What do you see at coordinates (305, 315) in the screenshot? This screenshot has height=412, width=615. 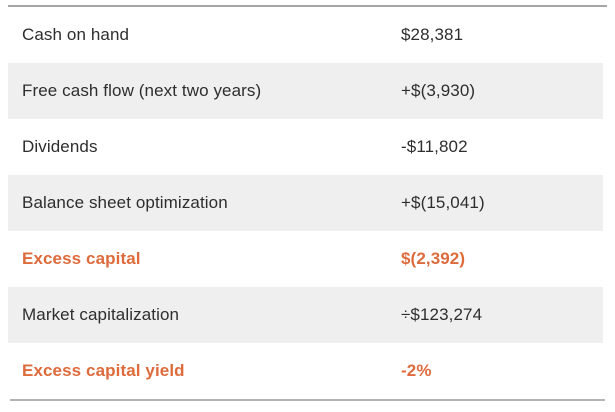 I see `table-row-market-capitalization: Market capitalization ÷$123,274` at bounding box center [305, 315].